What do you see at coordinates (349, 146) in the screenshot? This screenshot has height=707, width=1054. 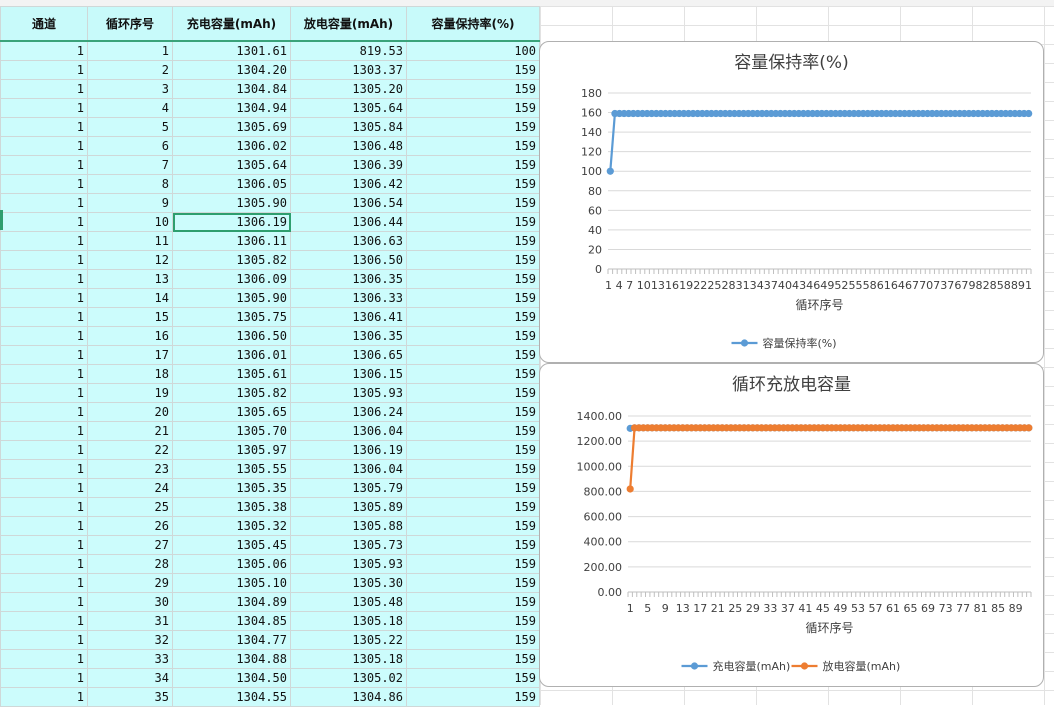 I see `cell-discharge: 1306.48` at bounding box center [349, 146].